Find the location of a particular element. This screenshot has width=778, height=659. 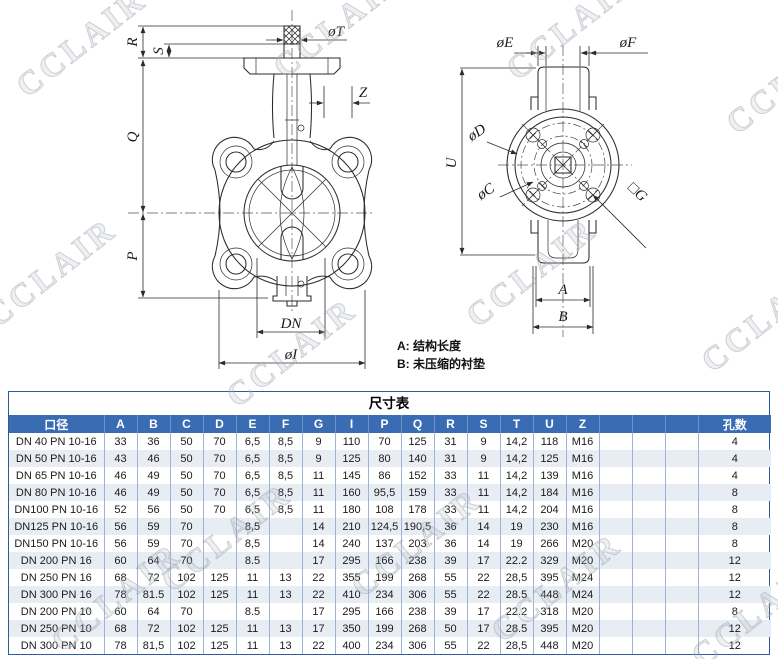

dimension-cell: 9 is located at coordinates (318, 458).